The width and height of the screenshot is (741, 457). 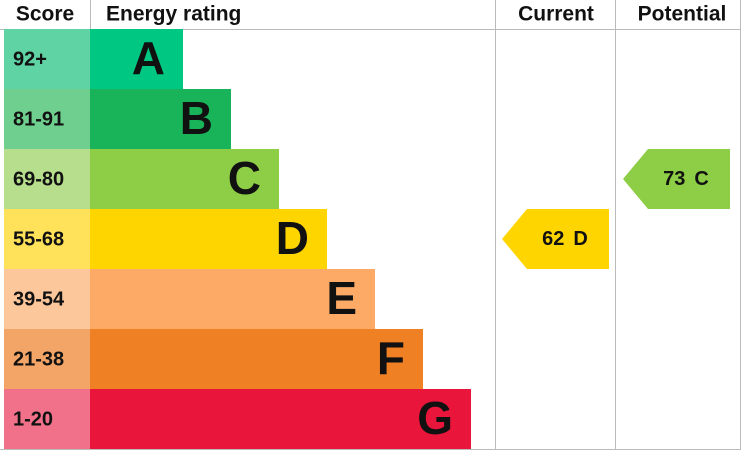 I want to click on score-label: 1-20, so click(x=33, y=419).